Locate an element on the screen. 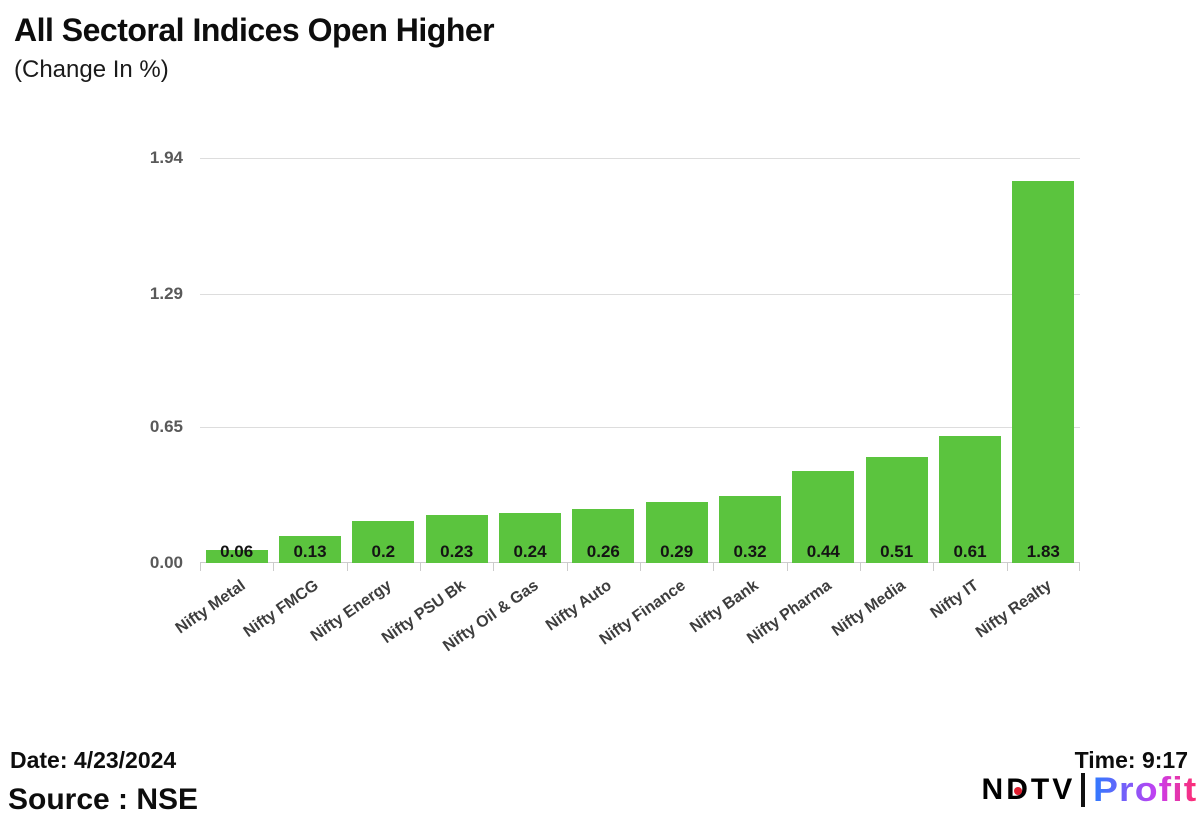 This screenshot has width=1200, height=831. bar-nifty-realty is located at coordinates (1043, 371).